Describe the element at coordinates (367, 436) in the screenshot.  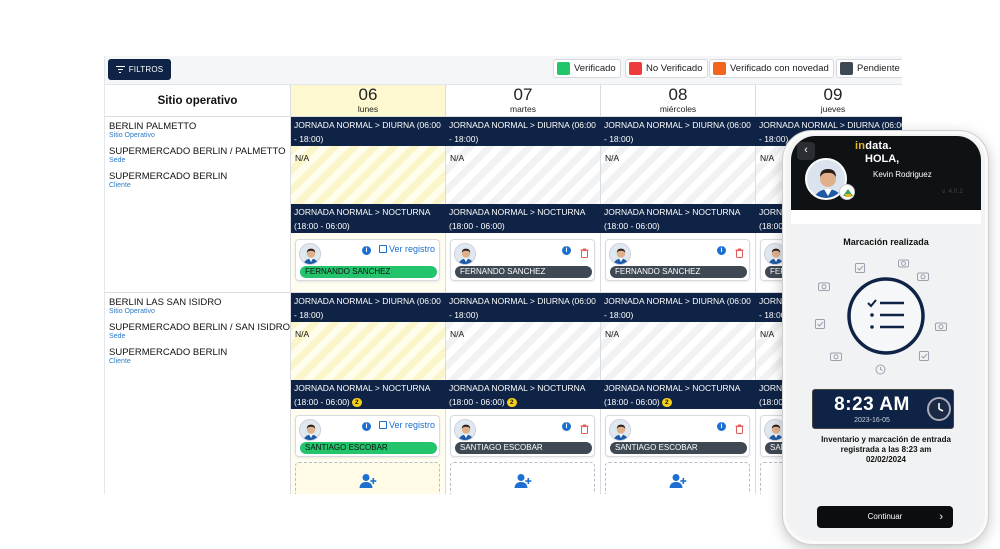
I see `worker-card: i Ver registro SANTIAGO ESCOBAR` at that location.